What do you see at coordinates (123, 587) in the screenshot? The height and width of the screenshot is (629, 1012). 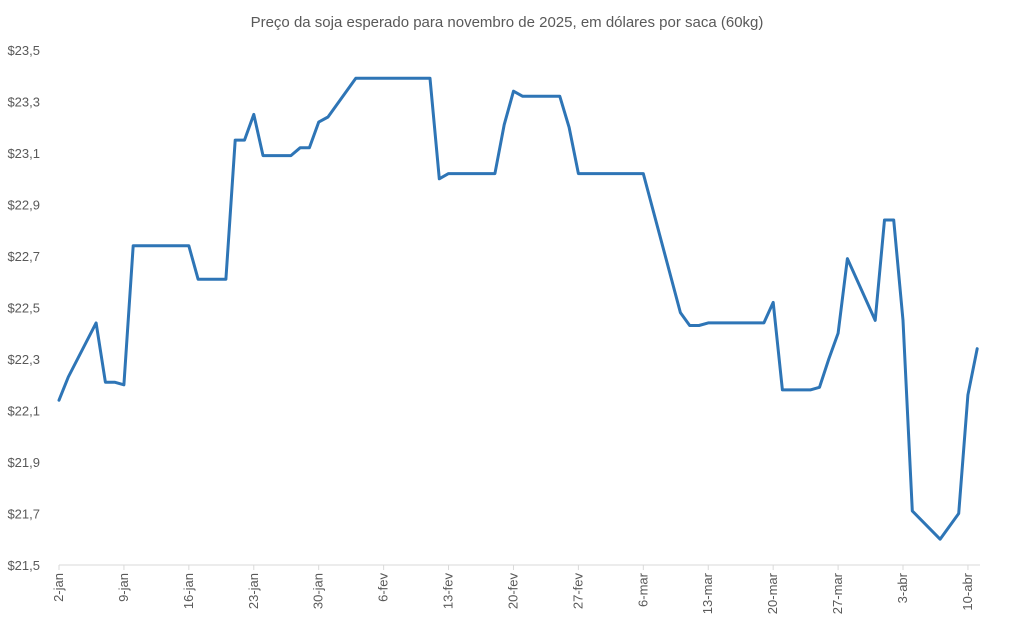 I see `x-tick-label: 9-jan` at bounding box center [123, 587].